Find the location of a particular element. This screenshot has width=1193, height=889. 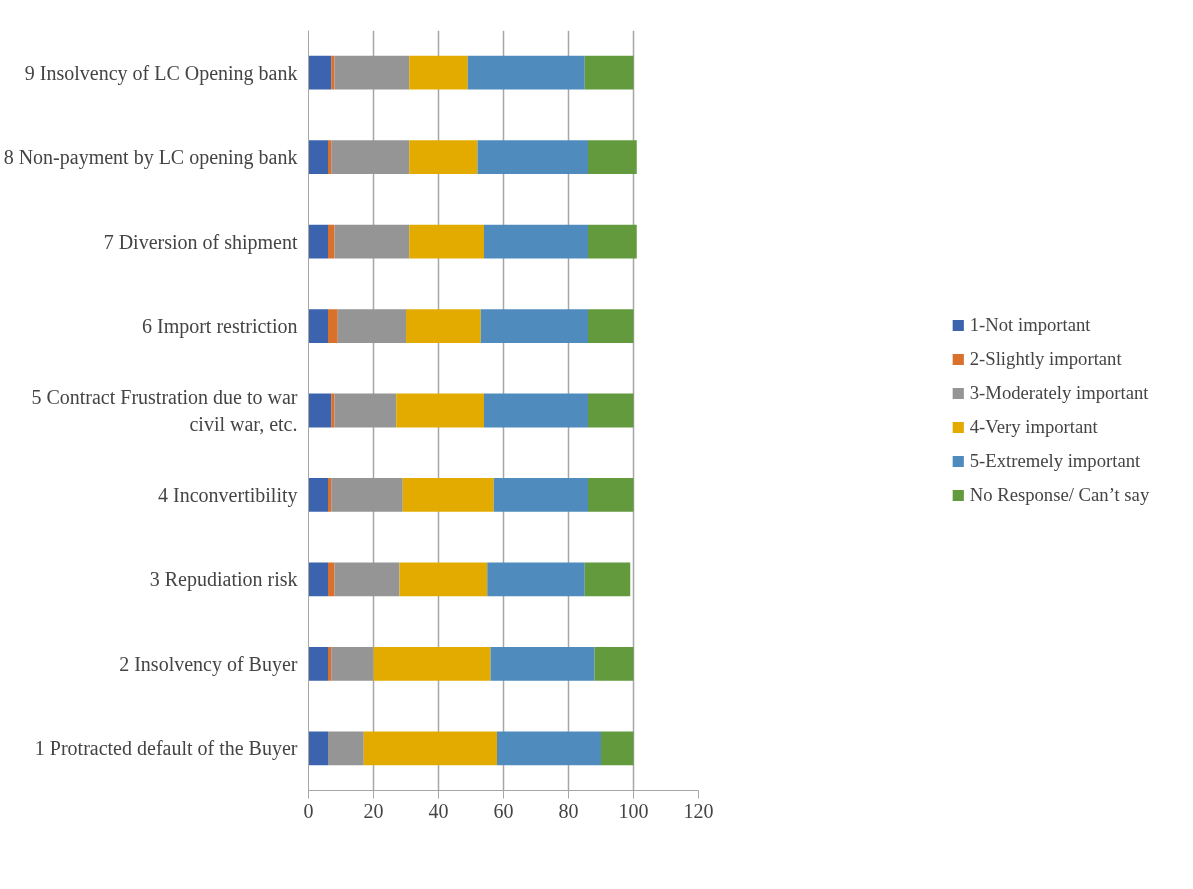

legend-label: 5-Extremely important is located at coordinates (1055, 461).